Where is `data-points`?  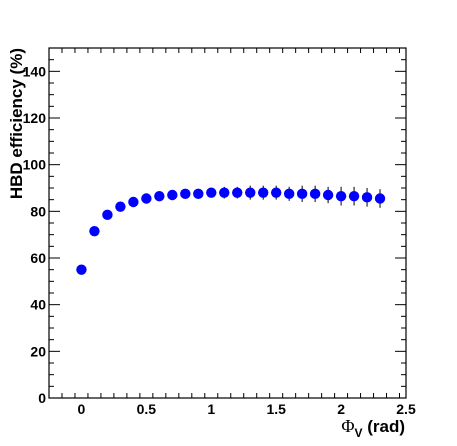
data-points is located at coordinates (231, 231).